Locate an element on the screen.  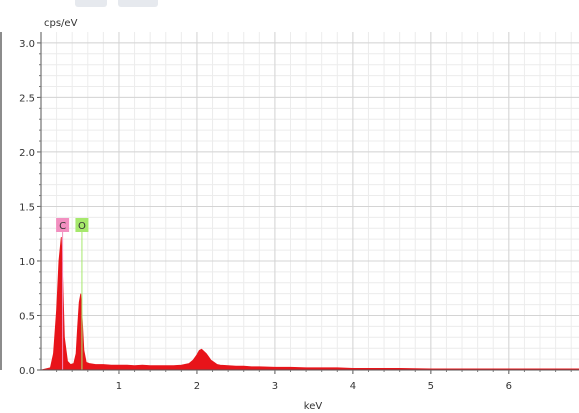
marker-box-O is located at coordinates (82, 225).